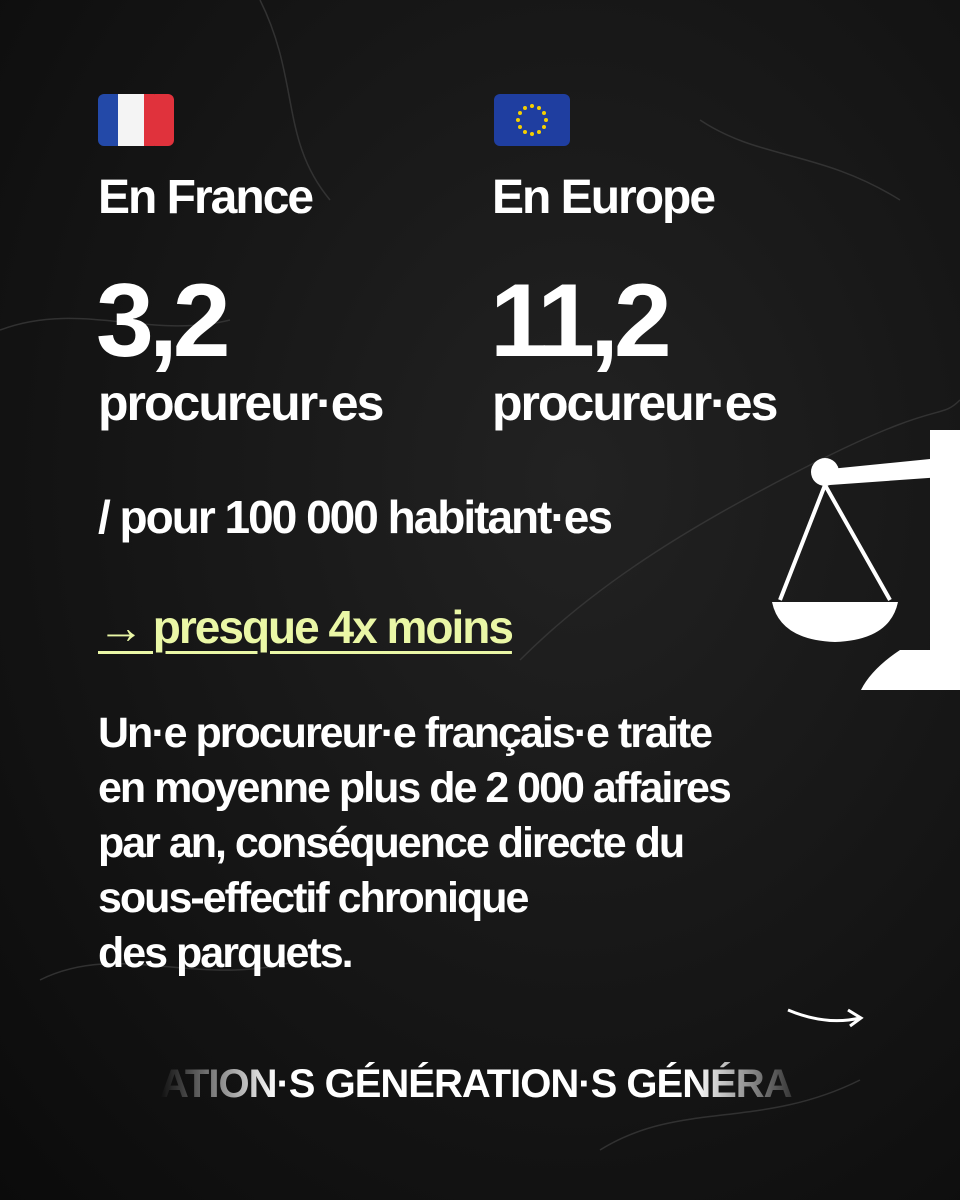  I want to click on body-line: des parquets., so click(226, 953).